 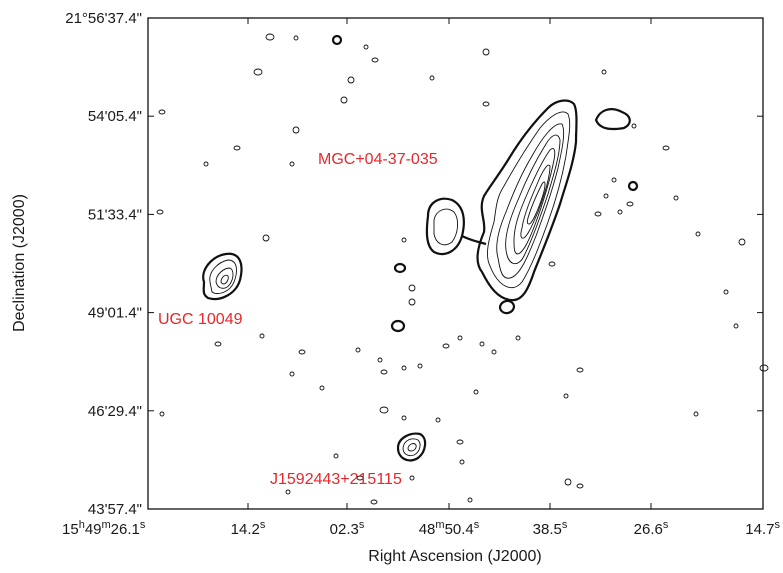 I want to click on mgc-ne-knot, so click(x=612, y=119).